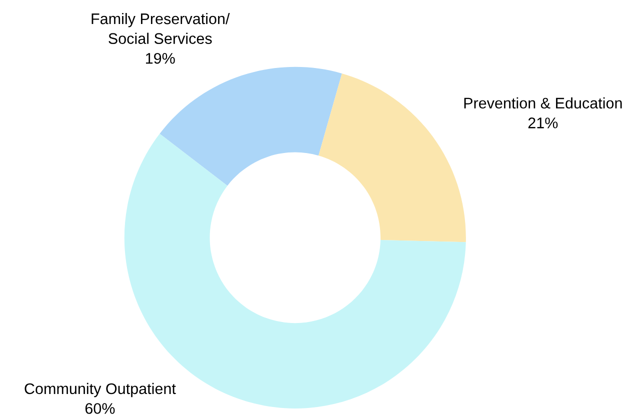 Image resolution: width=628 pixels, height=417 pixels. Describe the element at coordinates (100, 390) in the screenshot. I see `slice-label: Community Outpatient` at that location.